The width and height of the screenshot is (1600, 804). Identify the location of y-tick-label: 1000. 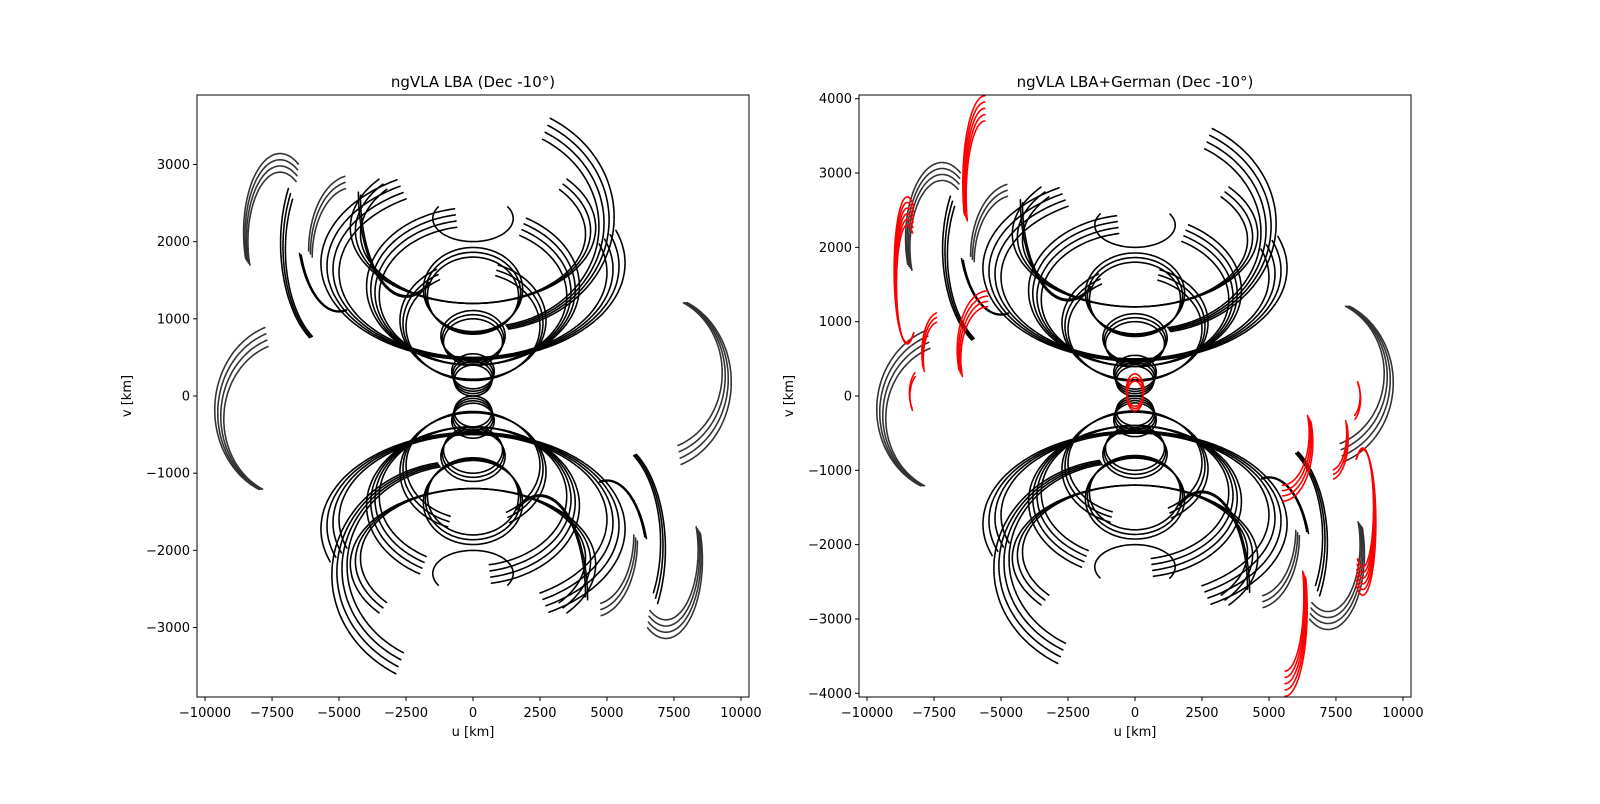
(835, 322).